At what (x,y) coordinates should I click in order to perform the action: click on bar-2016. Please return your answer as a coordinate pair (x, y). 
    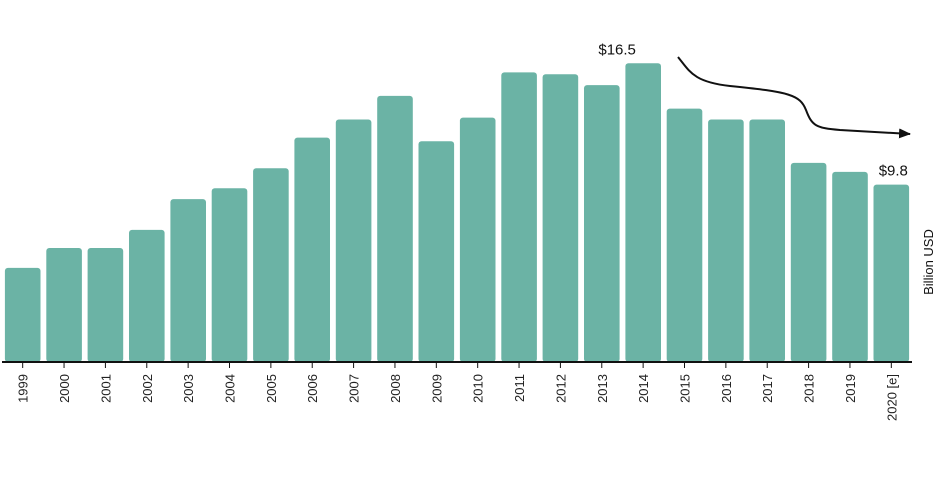
    Looking at the image, I should click on (726, 240).